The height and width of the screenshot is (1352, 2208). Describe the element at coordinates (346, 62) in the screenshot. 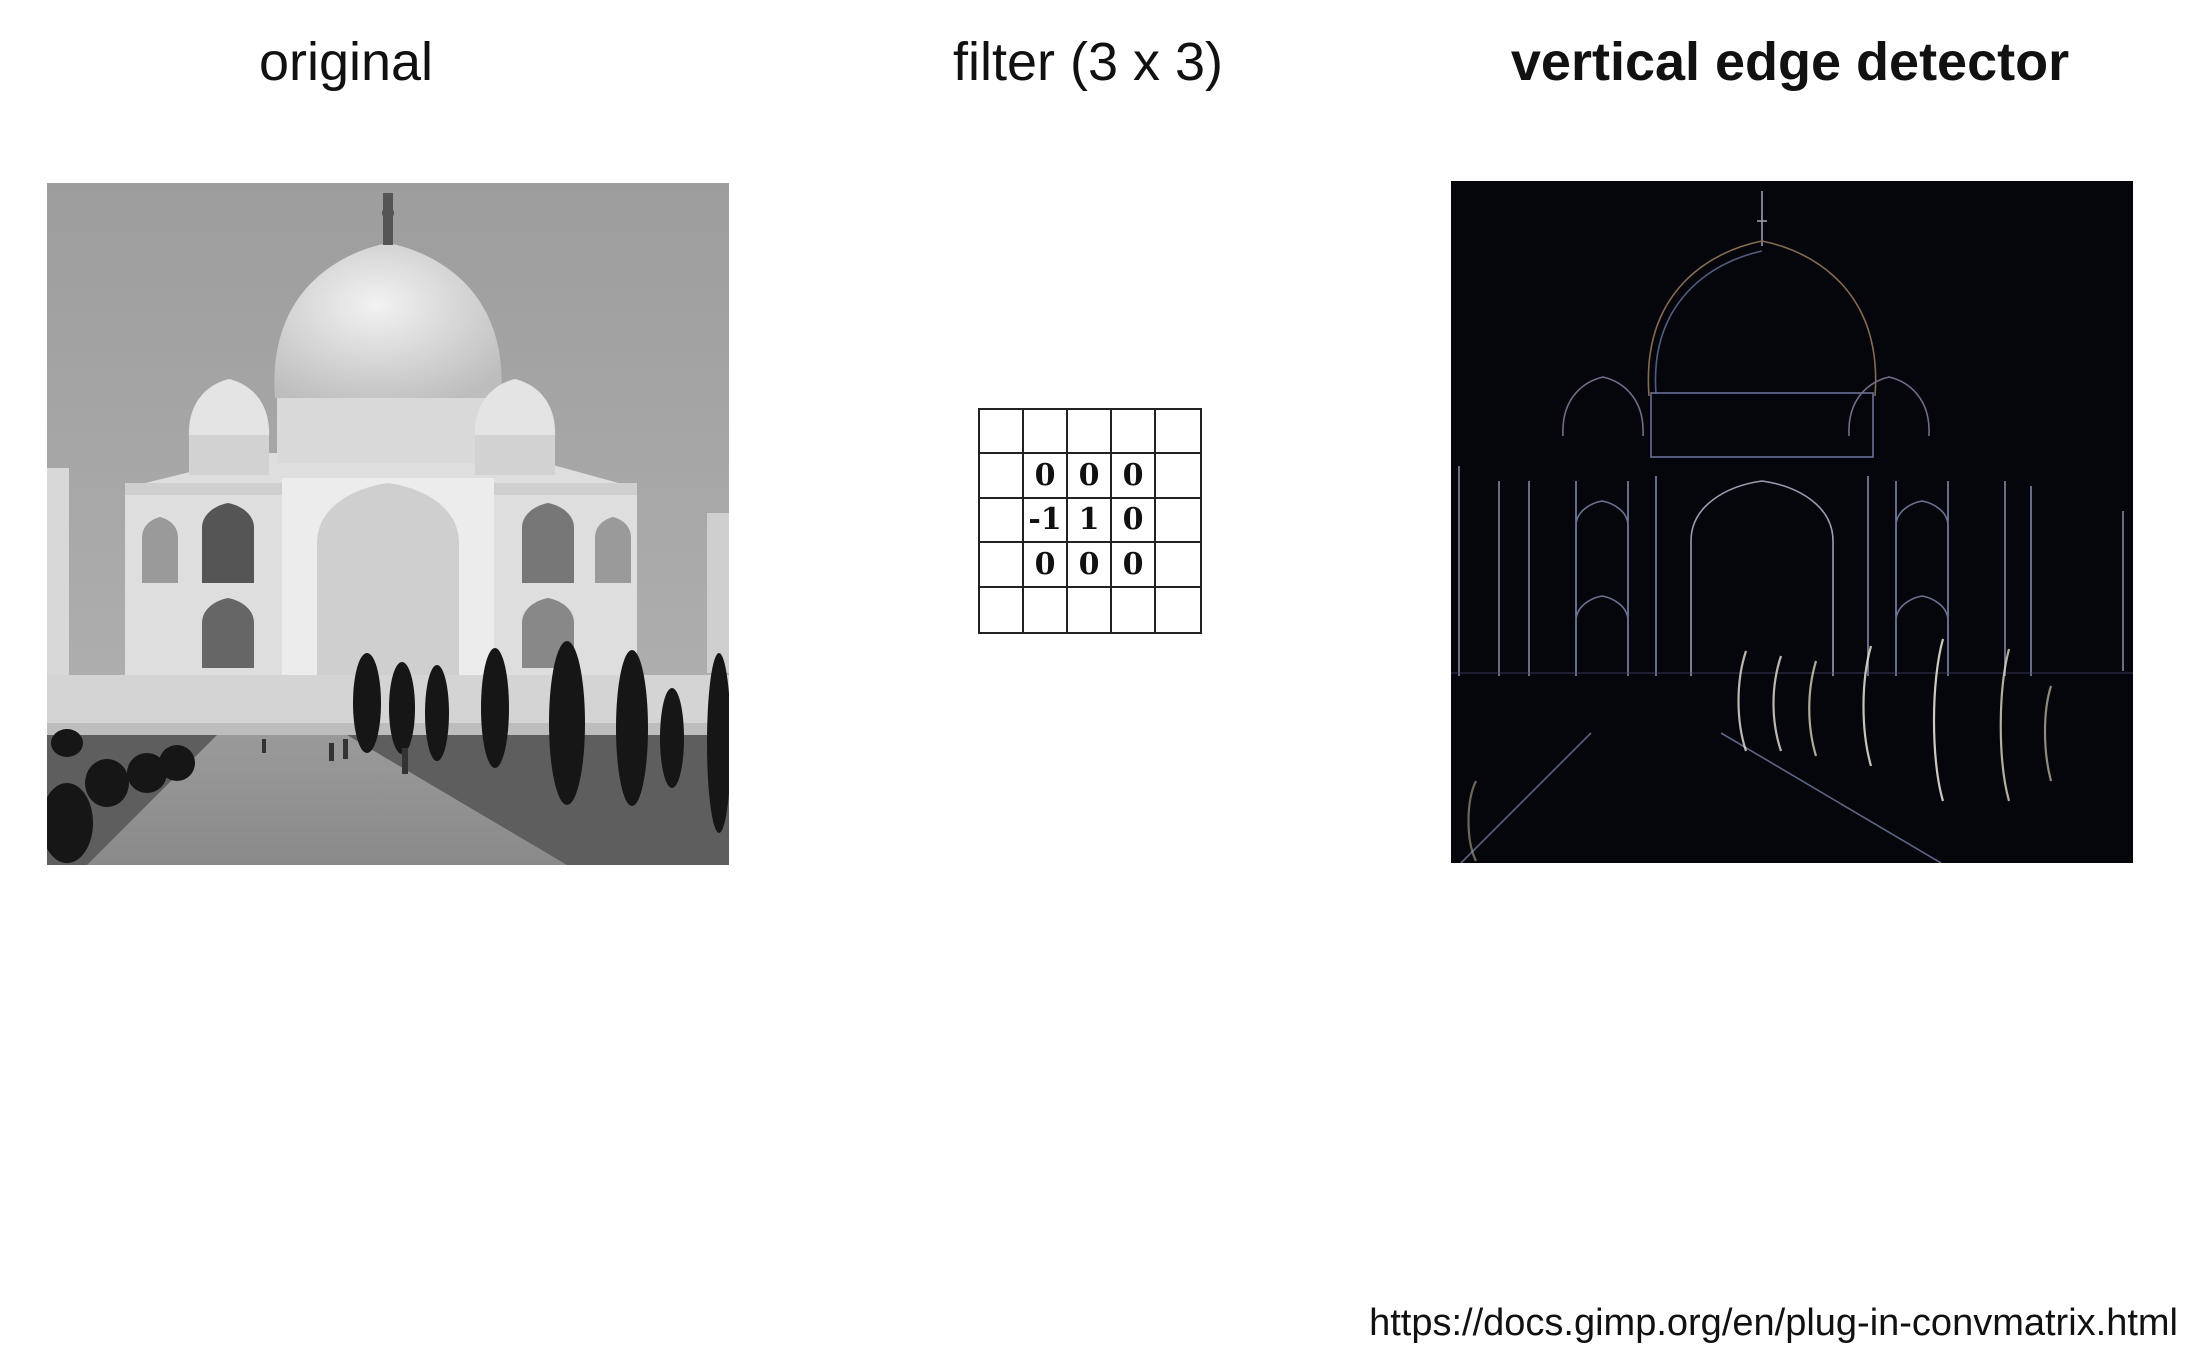

I see `original-heading: original` at that location.